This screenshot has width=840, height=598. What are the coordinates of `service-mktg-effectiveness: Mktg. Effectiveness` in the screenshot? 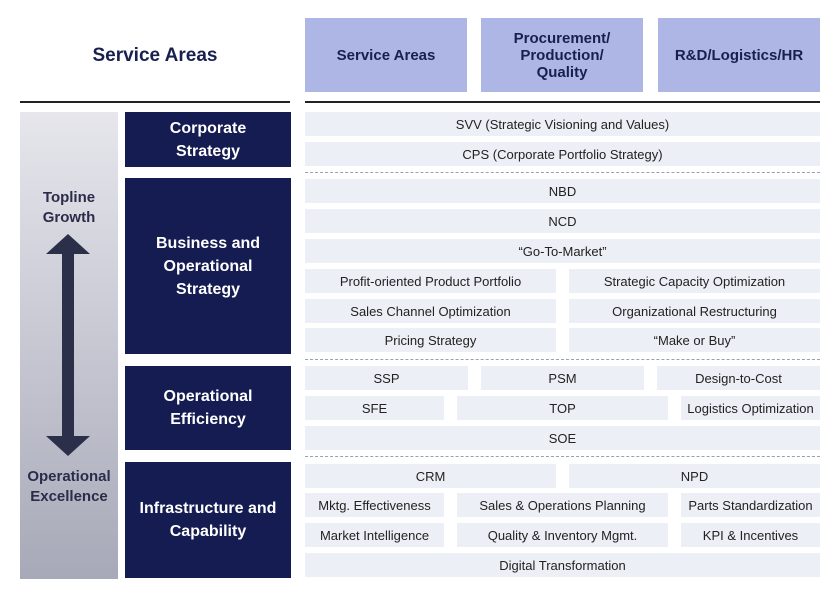 It's located at (374, 505).